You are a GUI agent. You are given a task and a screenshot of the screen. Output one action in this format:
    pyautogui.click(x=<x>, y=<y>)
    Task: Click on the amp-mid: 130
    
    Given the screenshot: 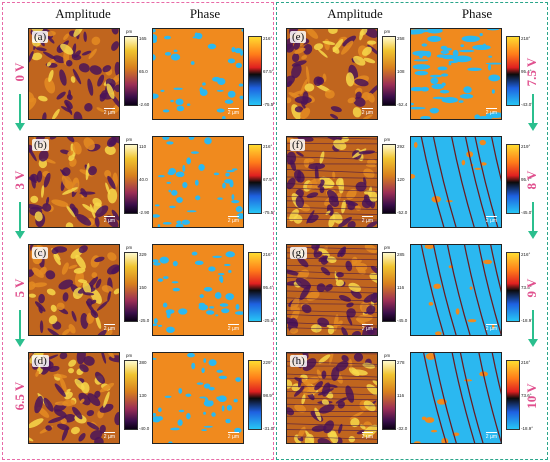 What is the action you would take?
    pyautogui.click(x=143, y=395)
    